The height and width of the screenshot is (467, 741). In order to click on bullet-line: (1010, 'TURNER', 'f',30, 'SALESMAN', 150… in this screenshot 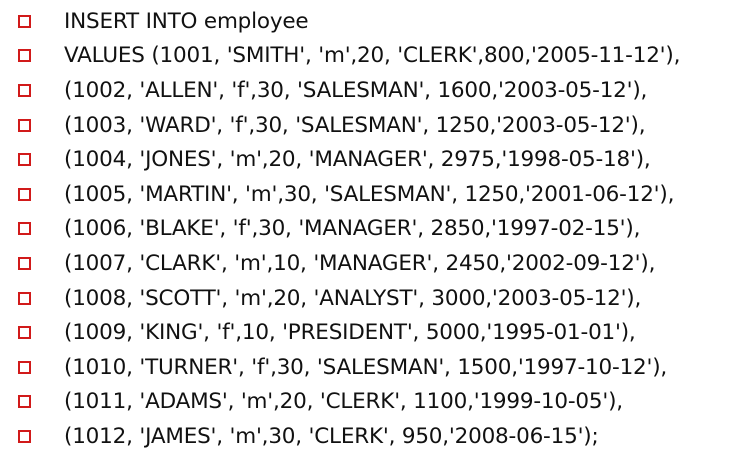, I will do `click(349, 367)`.